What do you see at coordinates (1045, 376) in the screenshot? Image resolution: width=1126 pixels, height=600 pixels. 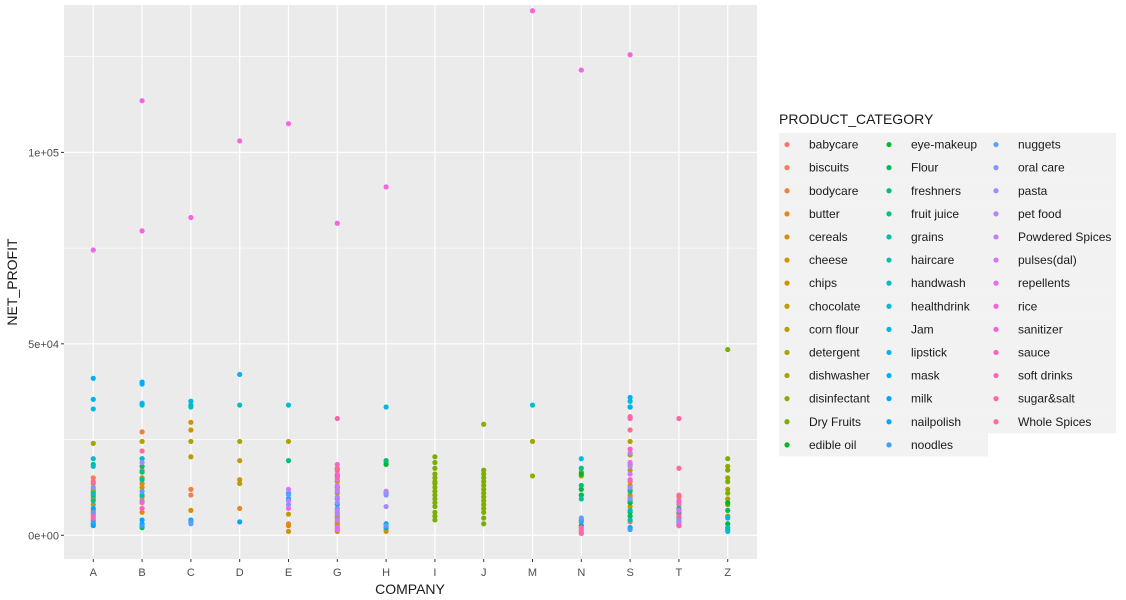 I see `legend-label: soft drinks` at bounding box center [1045, 376].